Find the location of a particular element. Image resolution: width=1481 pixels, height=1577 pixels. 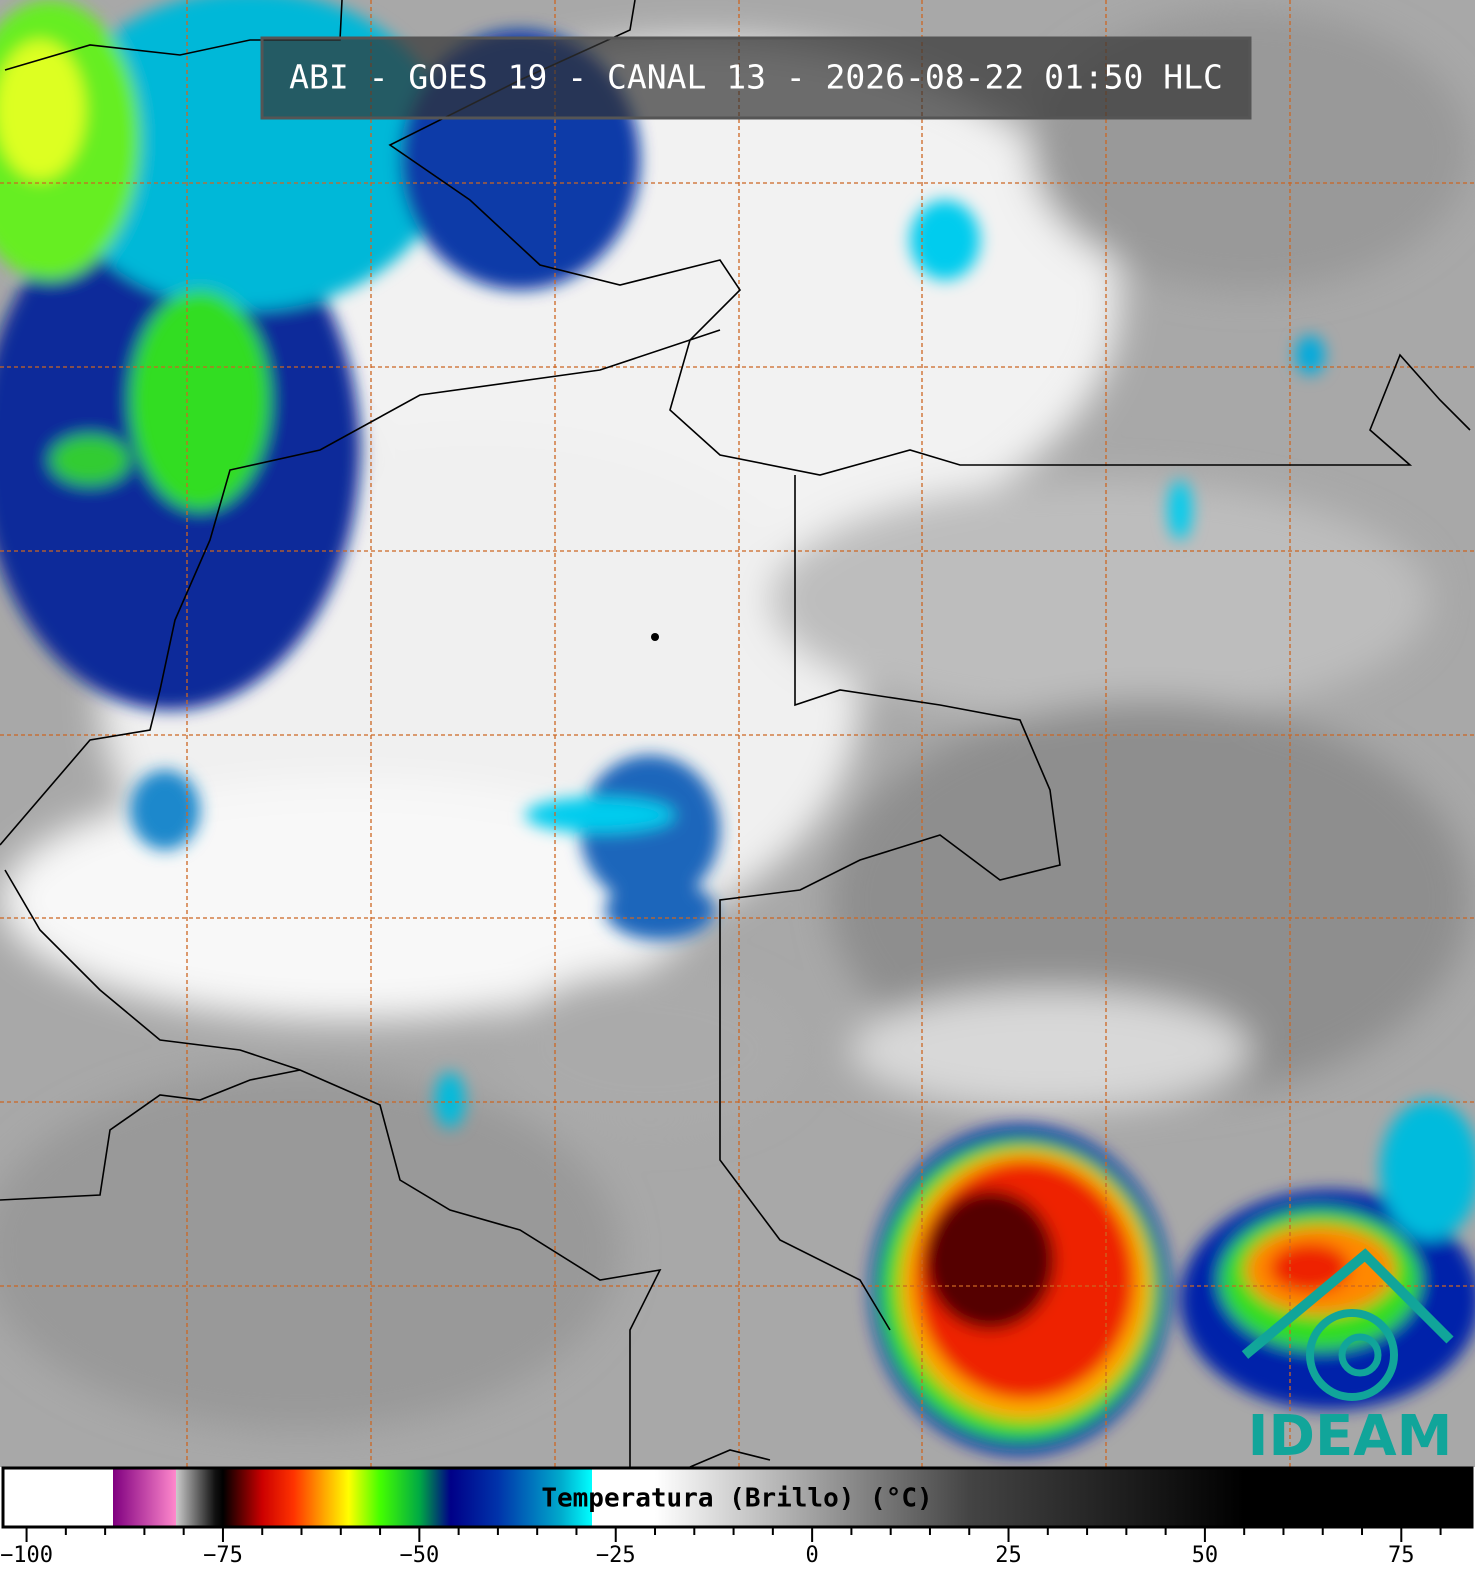

title-banner is located at coordinates (756, 78).